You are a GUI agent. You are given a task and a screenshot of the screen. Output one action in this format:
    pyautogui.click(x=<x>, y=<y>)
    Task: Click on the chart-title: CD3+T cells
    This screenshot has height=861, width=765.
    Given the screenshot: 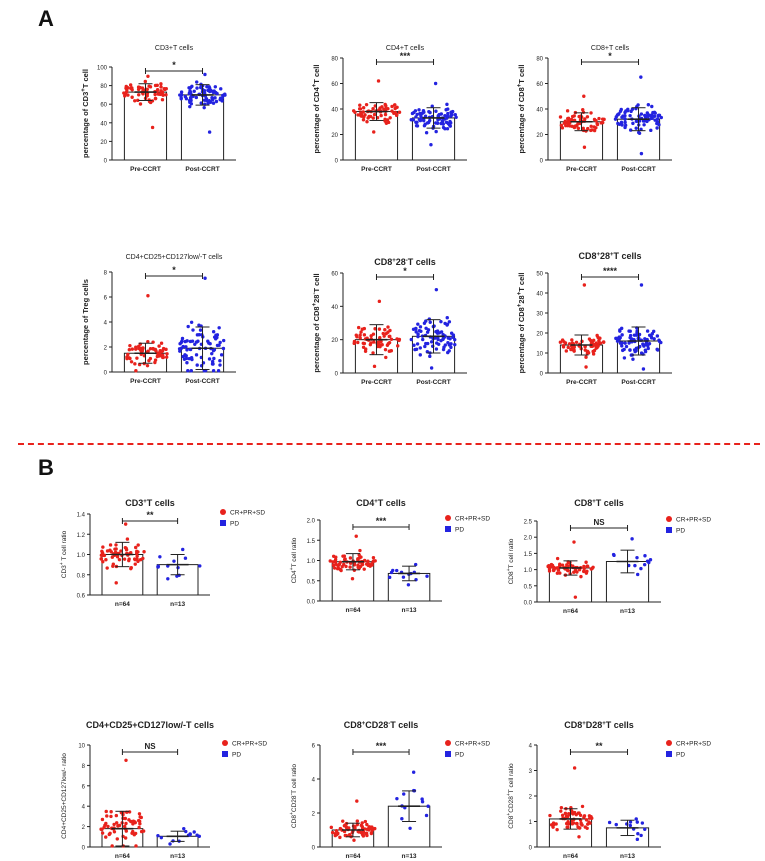 What is the action you would take?
    pyautogui.click(x=174, y=48)
    